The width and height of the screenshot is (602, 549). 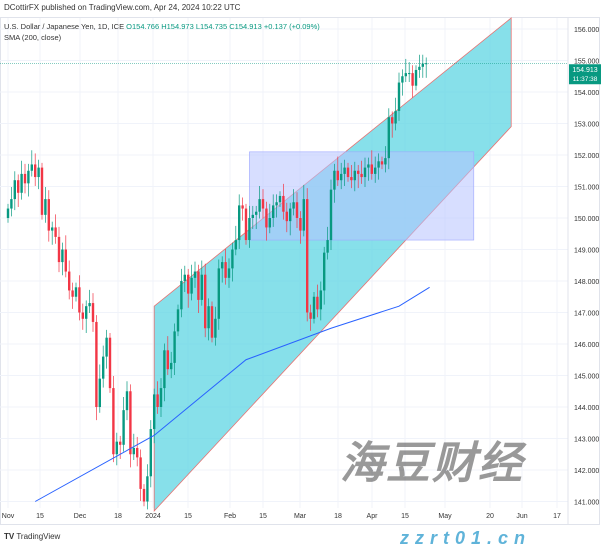 What do you see at coordinates (586, 314) in the screenshot?
I see `y-tick-label: 147.000` at bounding box center [586, 314].